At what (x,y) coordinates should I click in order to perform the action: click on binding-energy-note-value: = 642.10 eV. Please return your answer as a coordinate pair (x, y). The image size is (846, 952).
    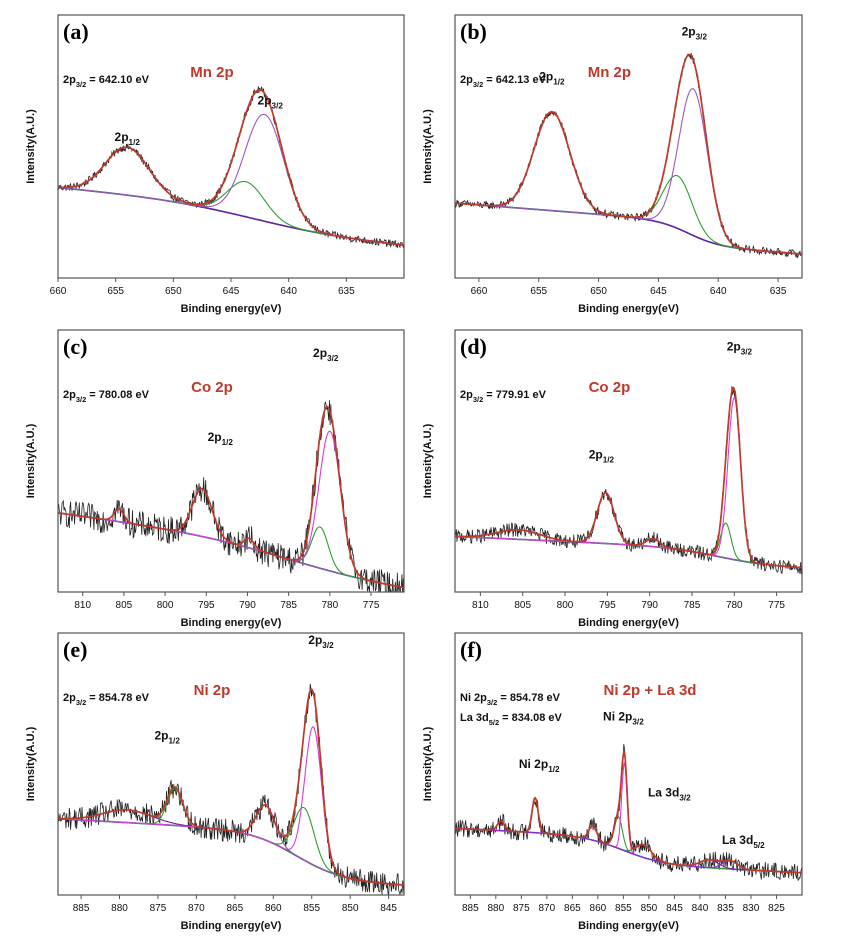
    Looking at the image, I should click on (117, 80).